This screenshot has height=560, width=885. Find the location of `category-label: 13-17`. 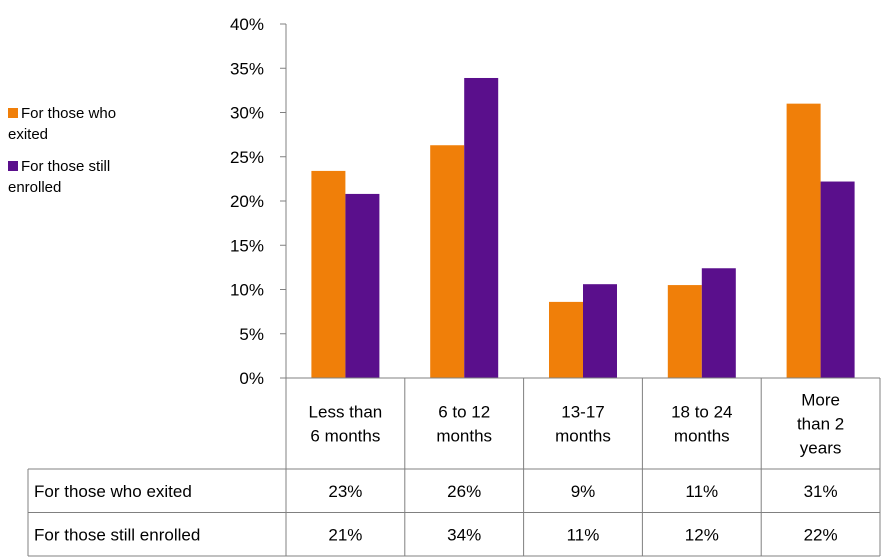

category-label: 13-17 is located at coordinates (582, 412).